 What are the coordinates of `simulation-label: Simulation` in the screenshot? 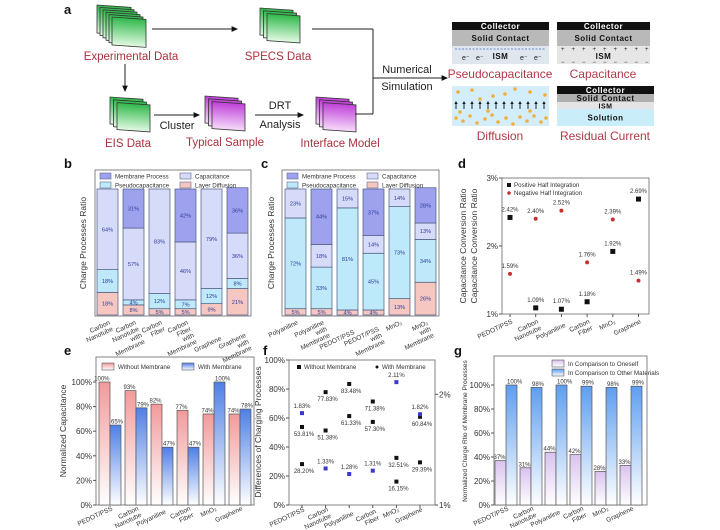 It's located at (406, 87).